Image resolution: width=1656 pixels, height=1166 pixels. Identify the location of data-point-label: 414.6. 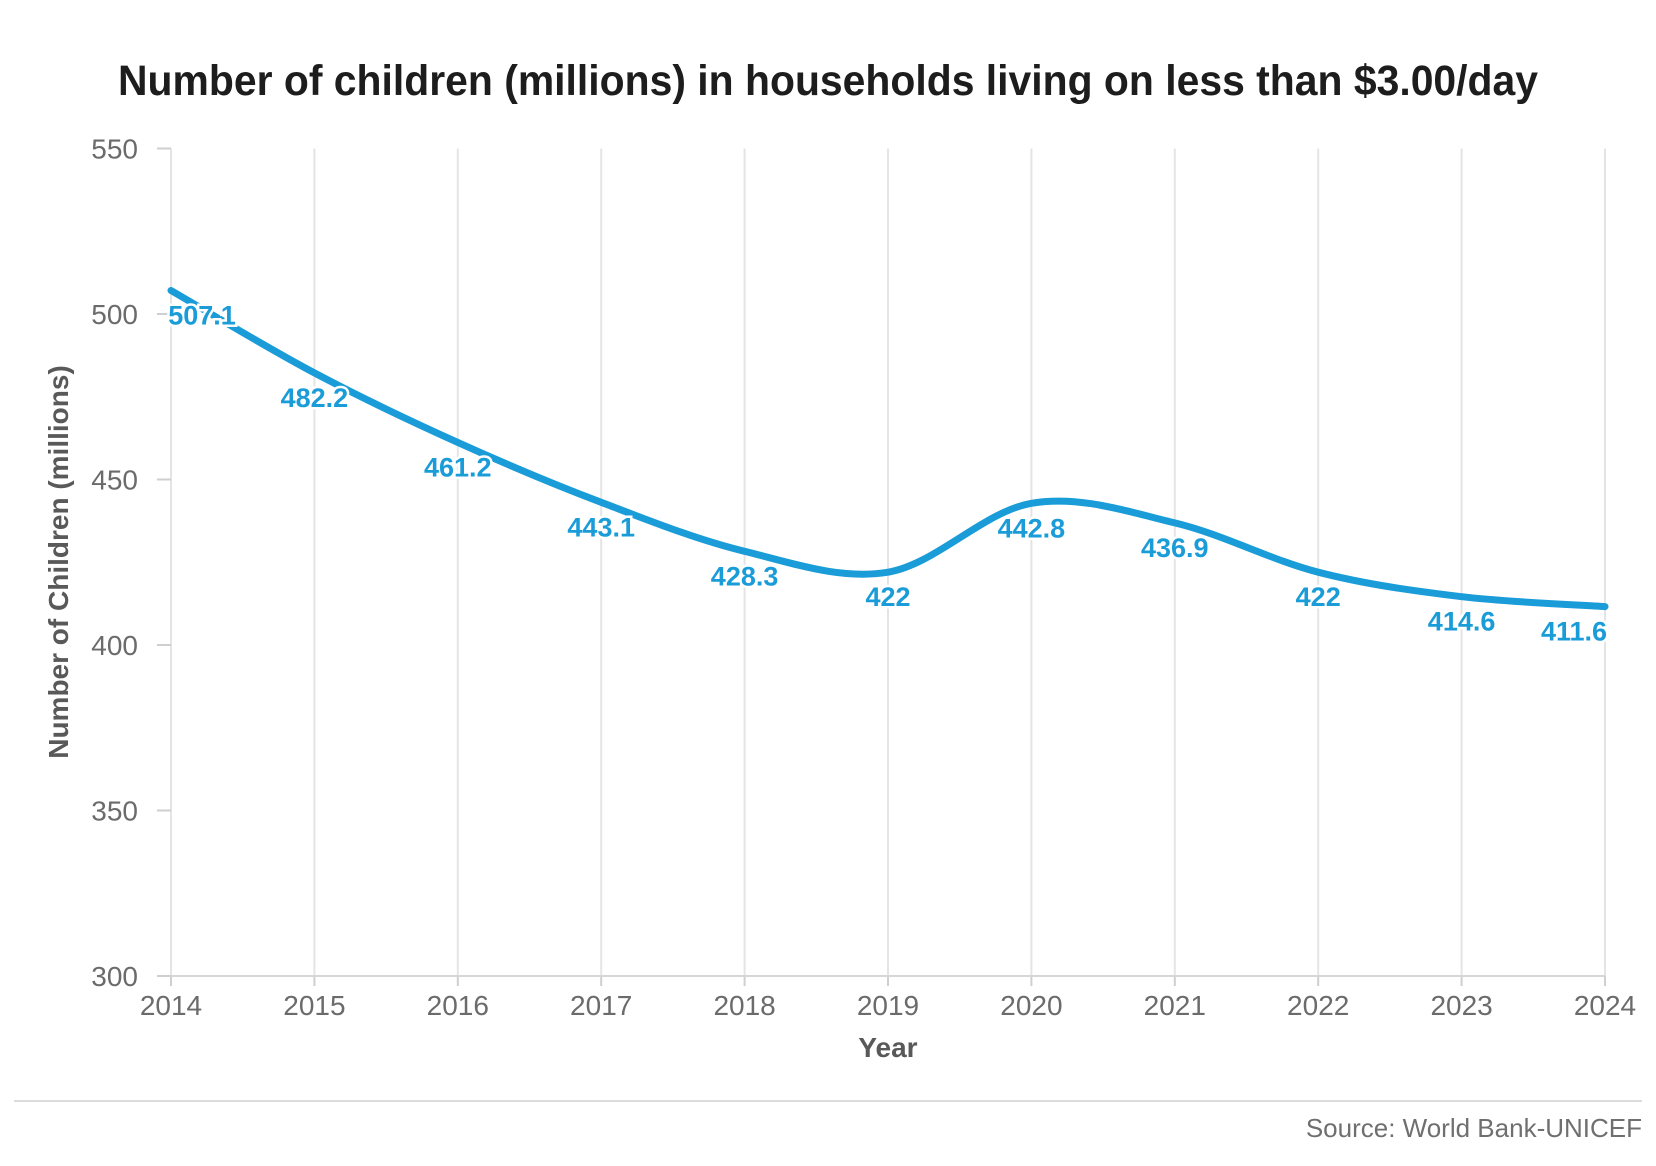
(1462, 622).